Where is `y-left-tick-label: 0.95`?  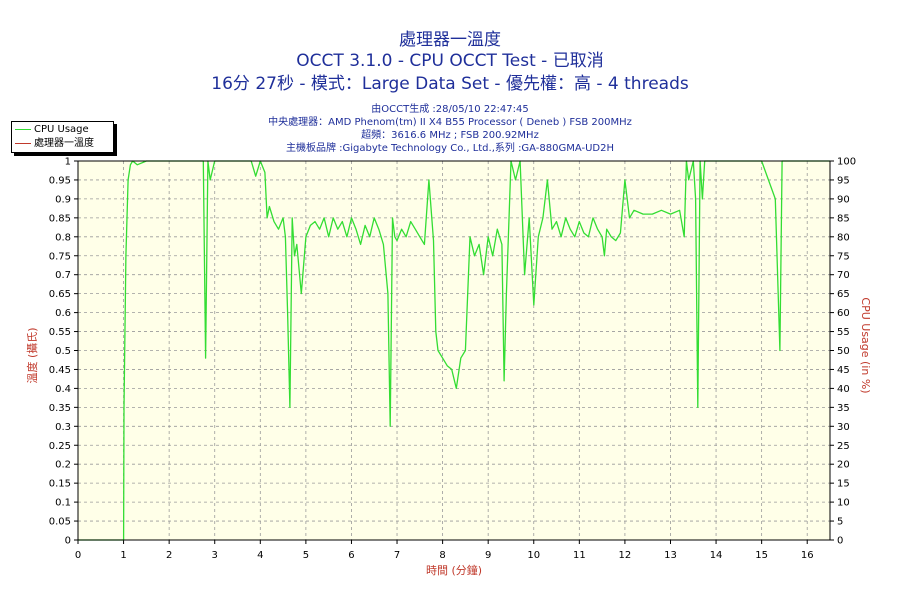
y-left-tick-label: 0.95 is located at coordinates (60, 180).